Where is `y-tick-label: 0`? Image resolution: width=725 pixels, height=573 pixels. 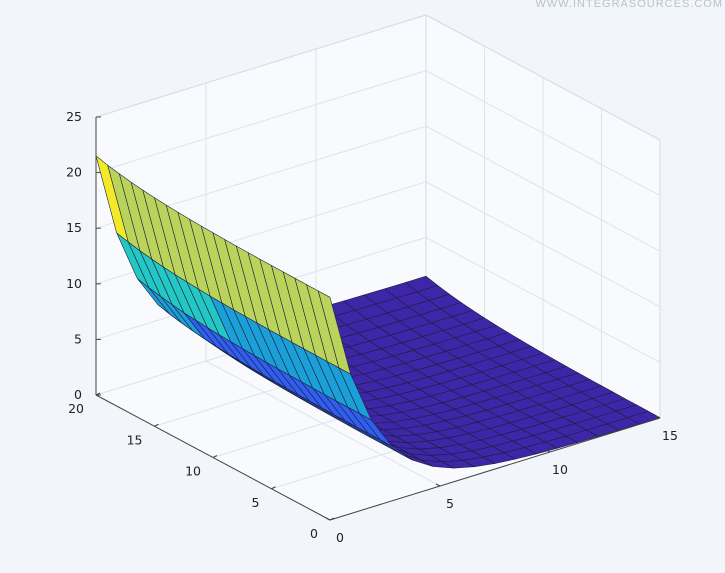
y-tick-label: 0 is located at coordinates (314, 533).